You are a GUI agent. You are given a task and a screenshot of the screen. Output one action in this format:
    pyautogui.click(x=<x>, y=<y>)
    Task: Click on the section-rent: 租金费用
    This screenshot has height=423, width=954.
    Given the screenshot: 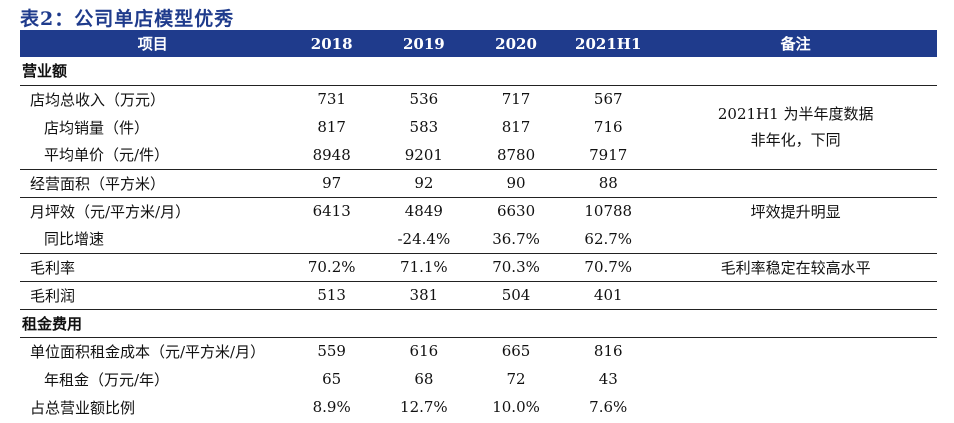 What is the action you would take?
    pyautogui.click(x=478, y=322)
    